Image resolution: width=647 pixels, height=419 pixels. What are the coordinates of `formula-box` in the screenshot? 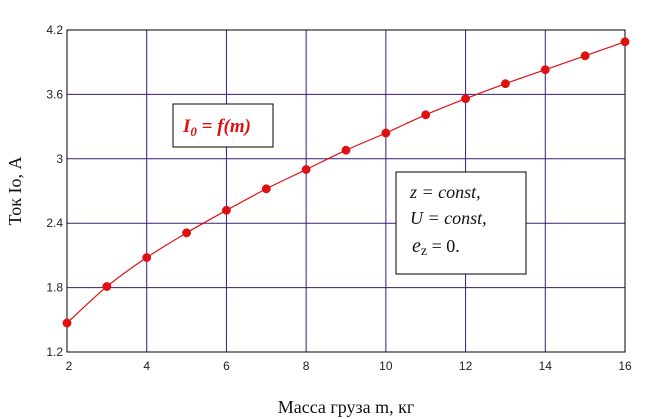 It's located at (223, 125).